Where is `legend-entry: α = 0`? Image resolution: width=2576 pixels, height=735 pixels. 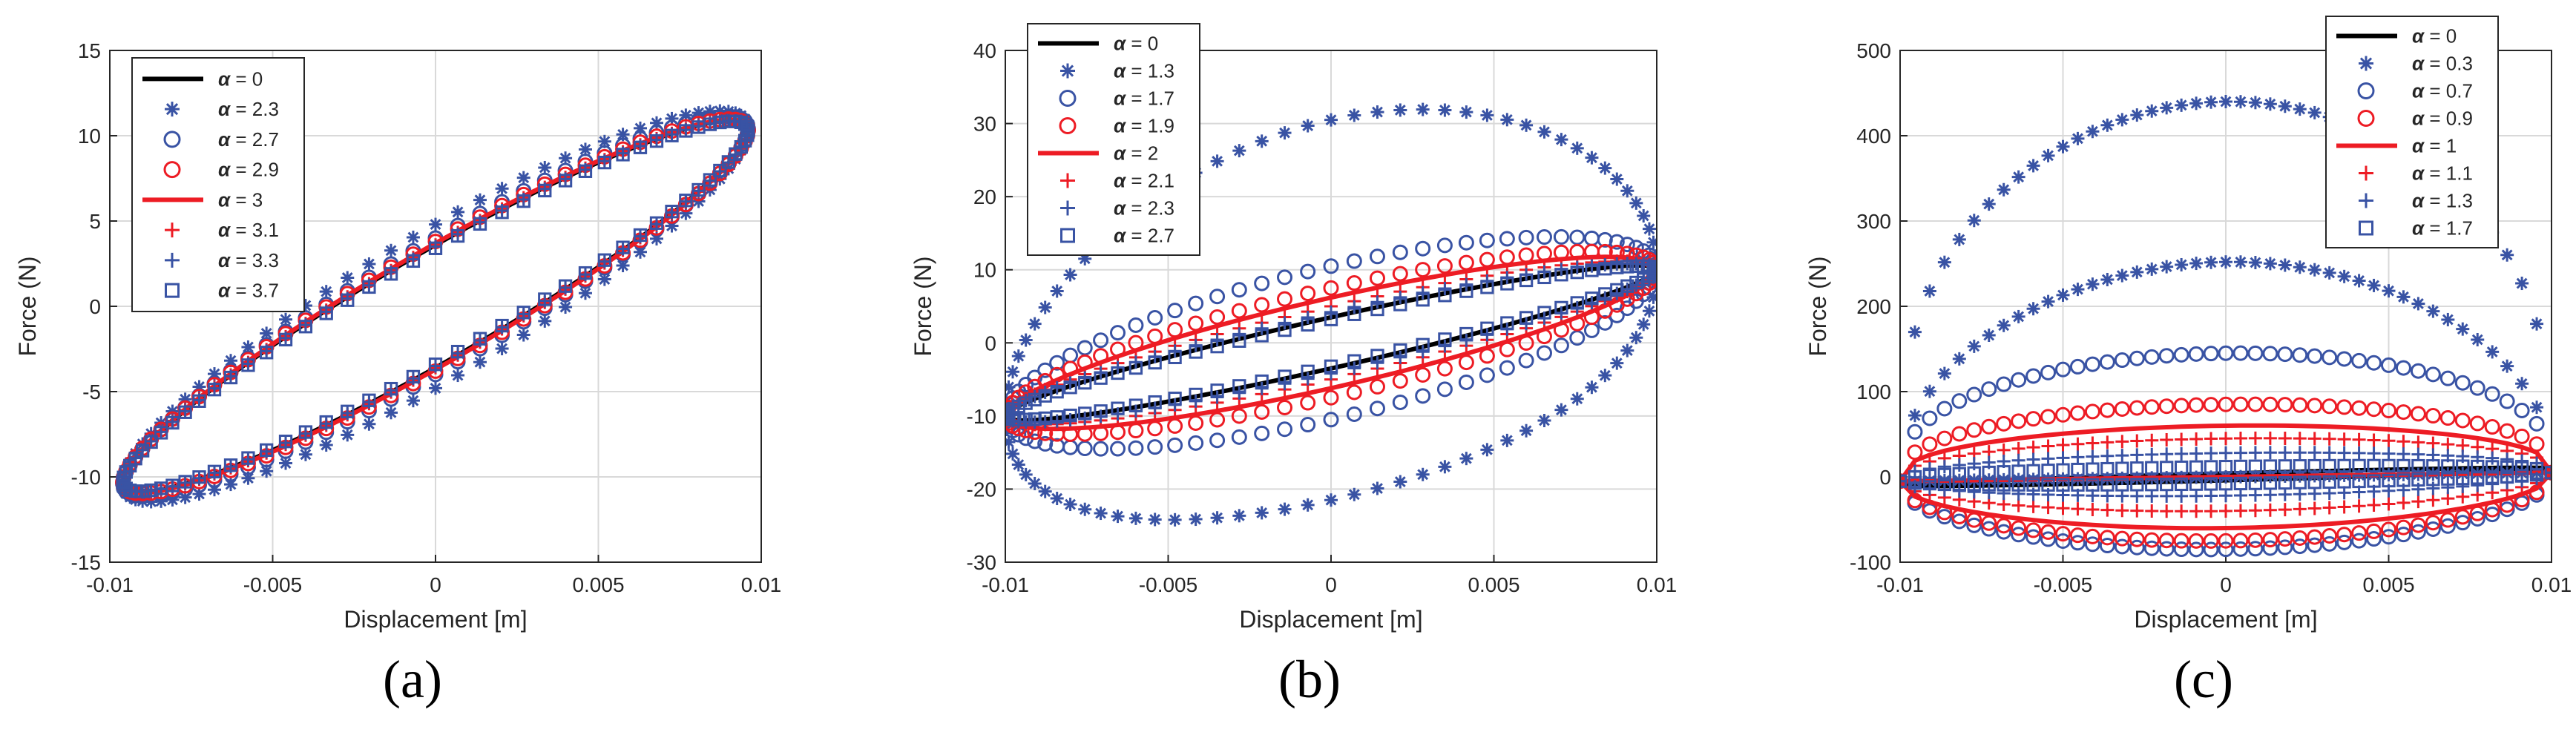 legend-entry: α = 0 is located at coordinates (1136, 44).